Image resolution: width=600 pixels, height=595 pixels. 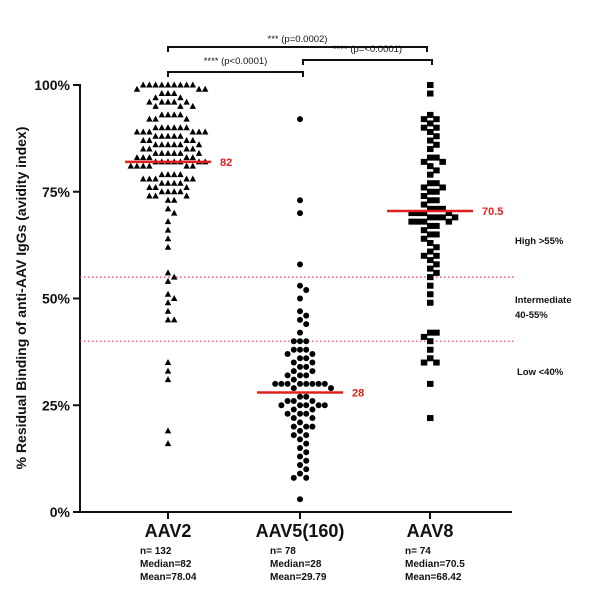 What do you see at coordinates (297, 49) in the screenshot?
I see `significance-bracket` at bounding box center [297, 49].